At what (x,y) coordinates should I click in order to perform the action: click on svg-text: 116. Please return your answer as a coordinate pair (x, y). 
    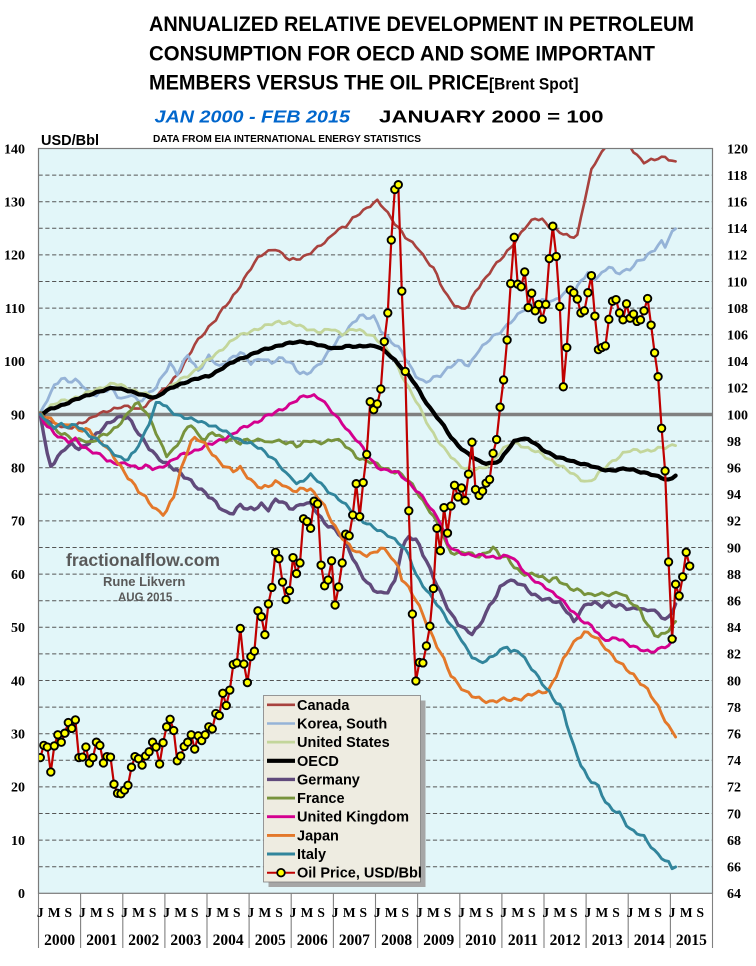
    Looking at the image, I should click on (737, 203).